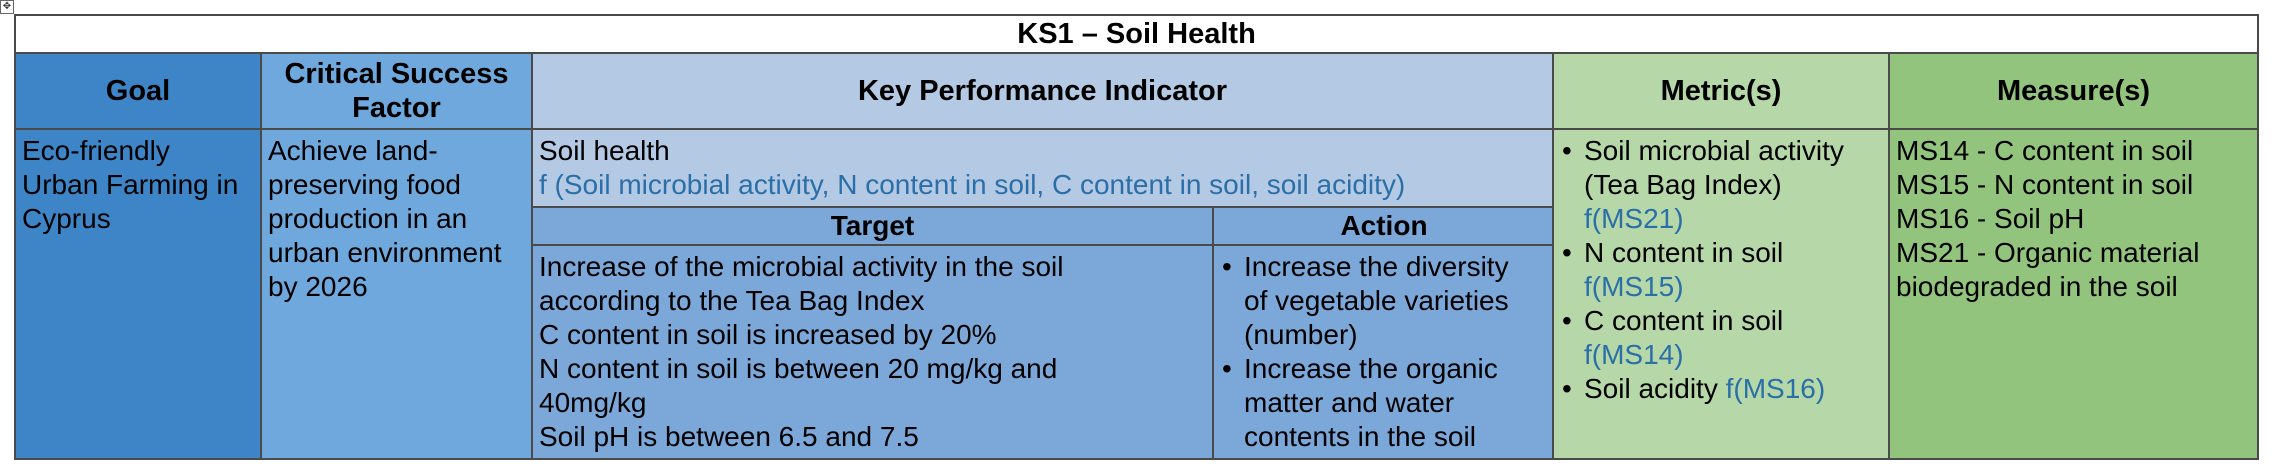  Describe the element at coordinates (1634, 218) in the screenshot. I see `metric-function: f(MS21)` at that location.